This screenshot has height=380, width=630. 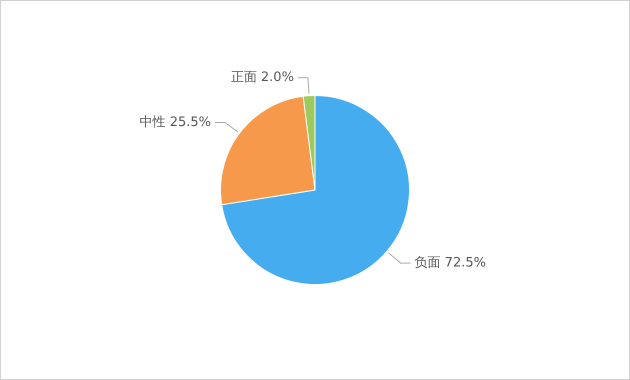 I want to click on slice-label: 中性 25.5%, so click(x=176, y=122).